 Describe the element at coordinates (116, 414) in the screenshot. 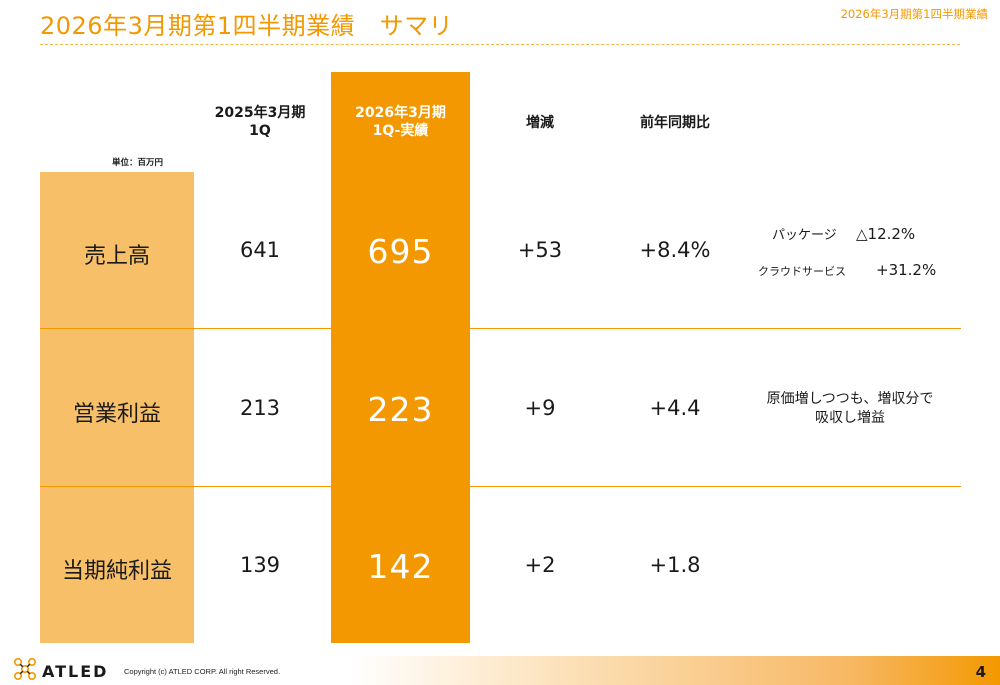

I see `row-label: 営業利益` at that location.